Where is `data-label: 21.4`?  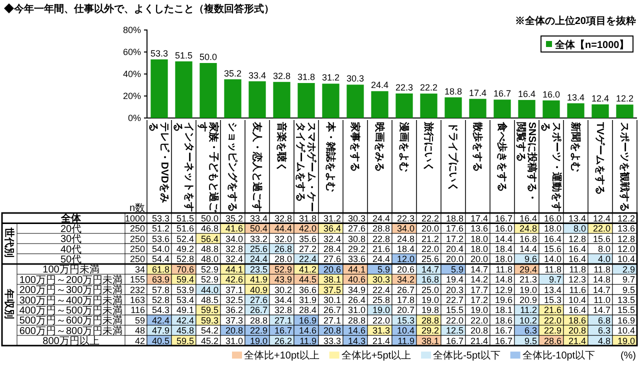
data-label: 21.4 is located at coordinates (577, 341).